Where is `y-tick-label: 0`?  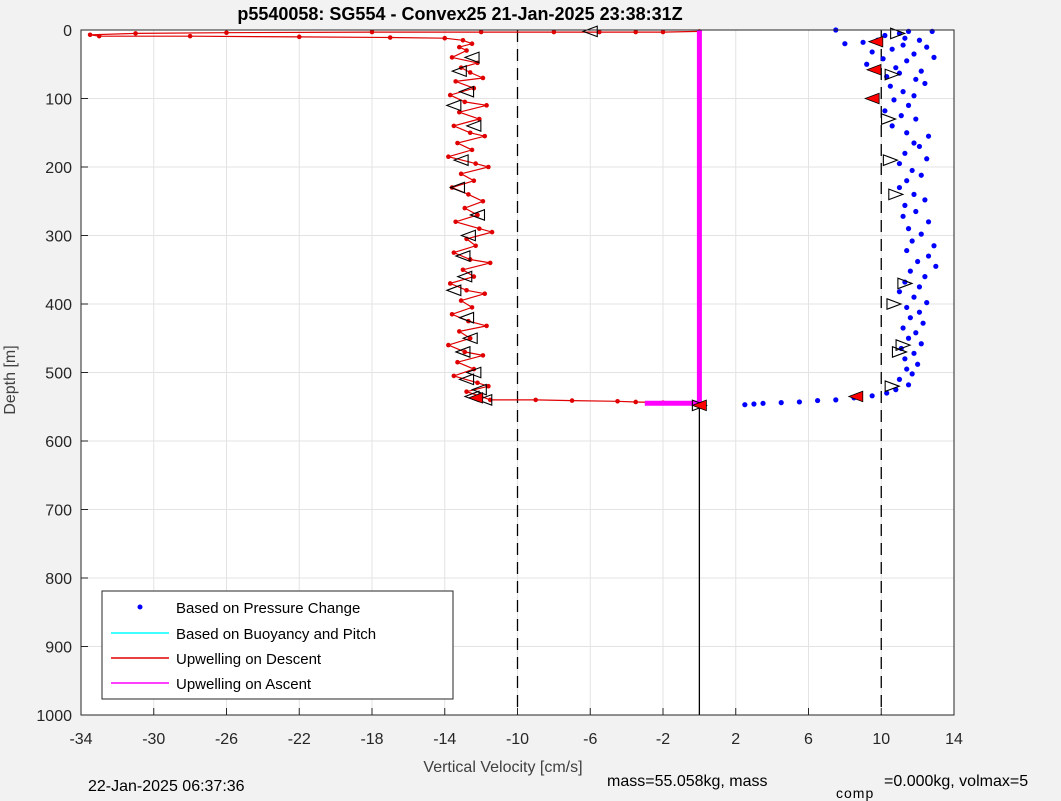 y-tick-label: 0 is located at coordinates (67, 31).